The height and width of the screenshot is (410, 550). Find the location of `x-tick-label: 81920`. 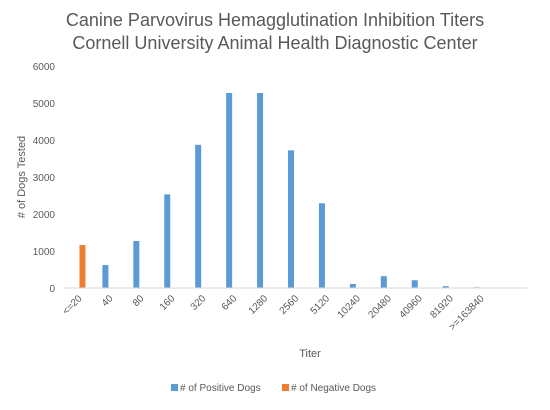

x-tick-label: 81920 is located at coordinates (442, 307).